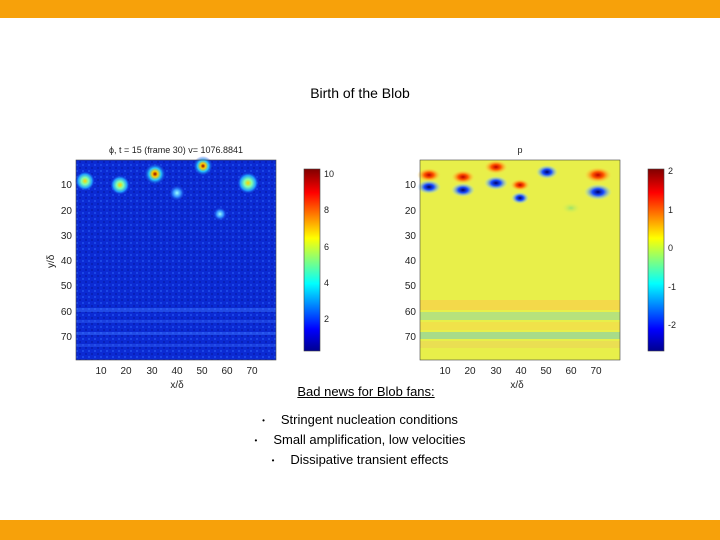 The height and width of the screenshot is (540, 720). What do you see at coordinates (670, 210) in the screenshot?
I see `svg-text: 1` at bounding box center [670, 210].